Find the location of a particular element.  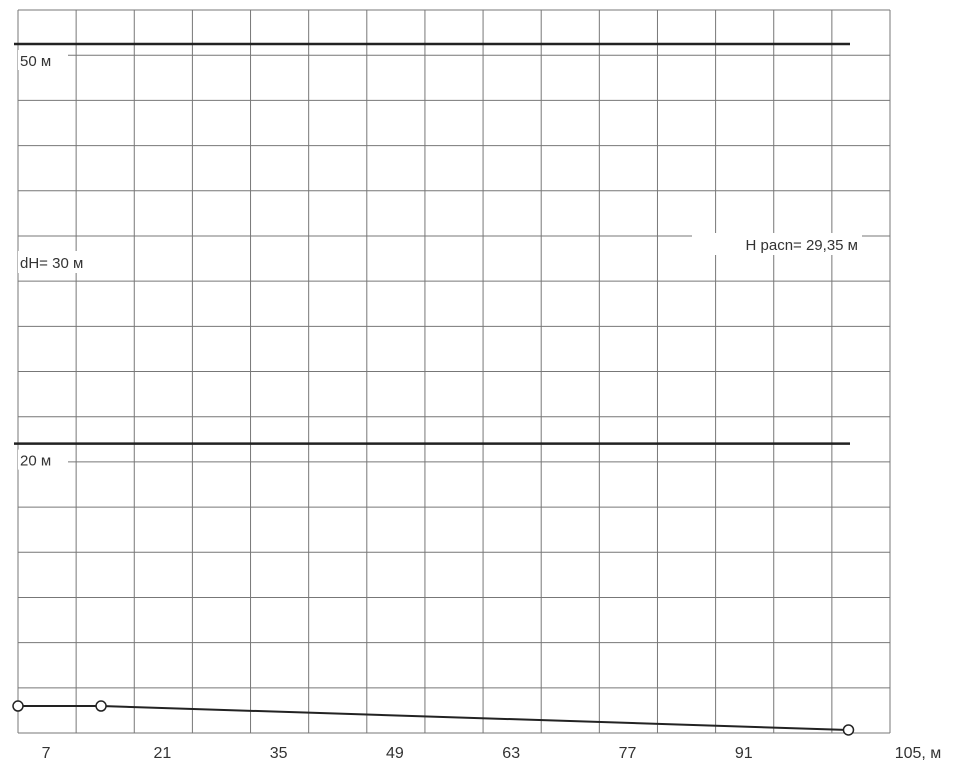

x-tick-label: 77 is located at coordinates (628, 753).